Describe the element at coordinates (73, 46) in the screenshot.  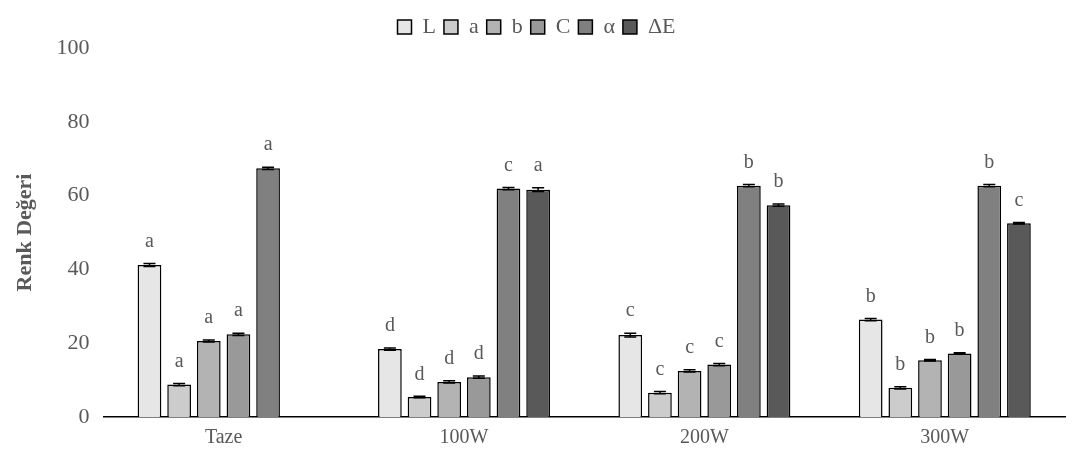
I see `y-tick-label: 100` at that location.